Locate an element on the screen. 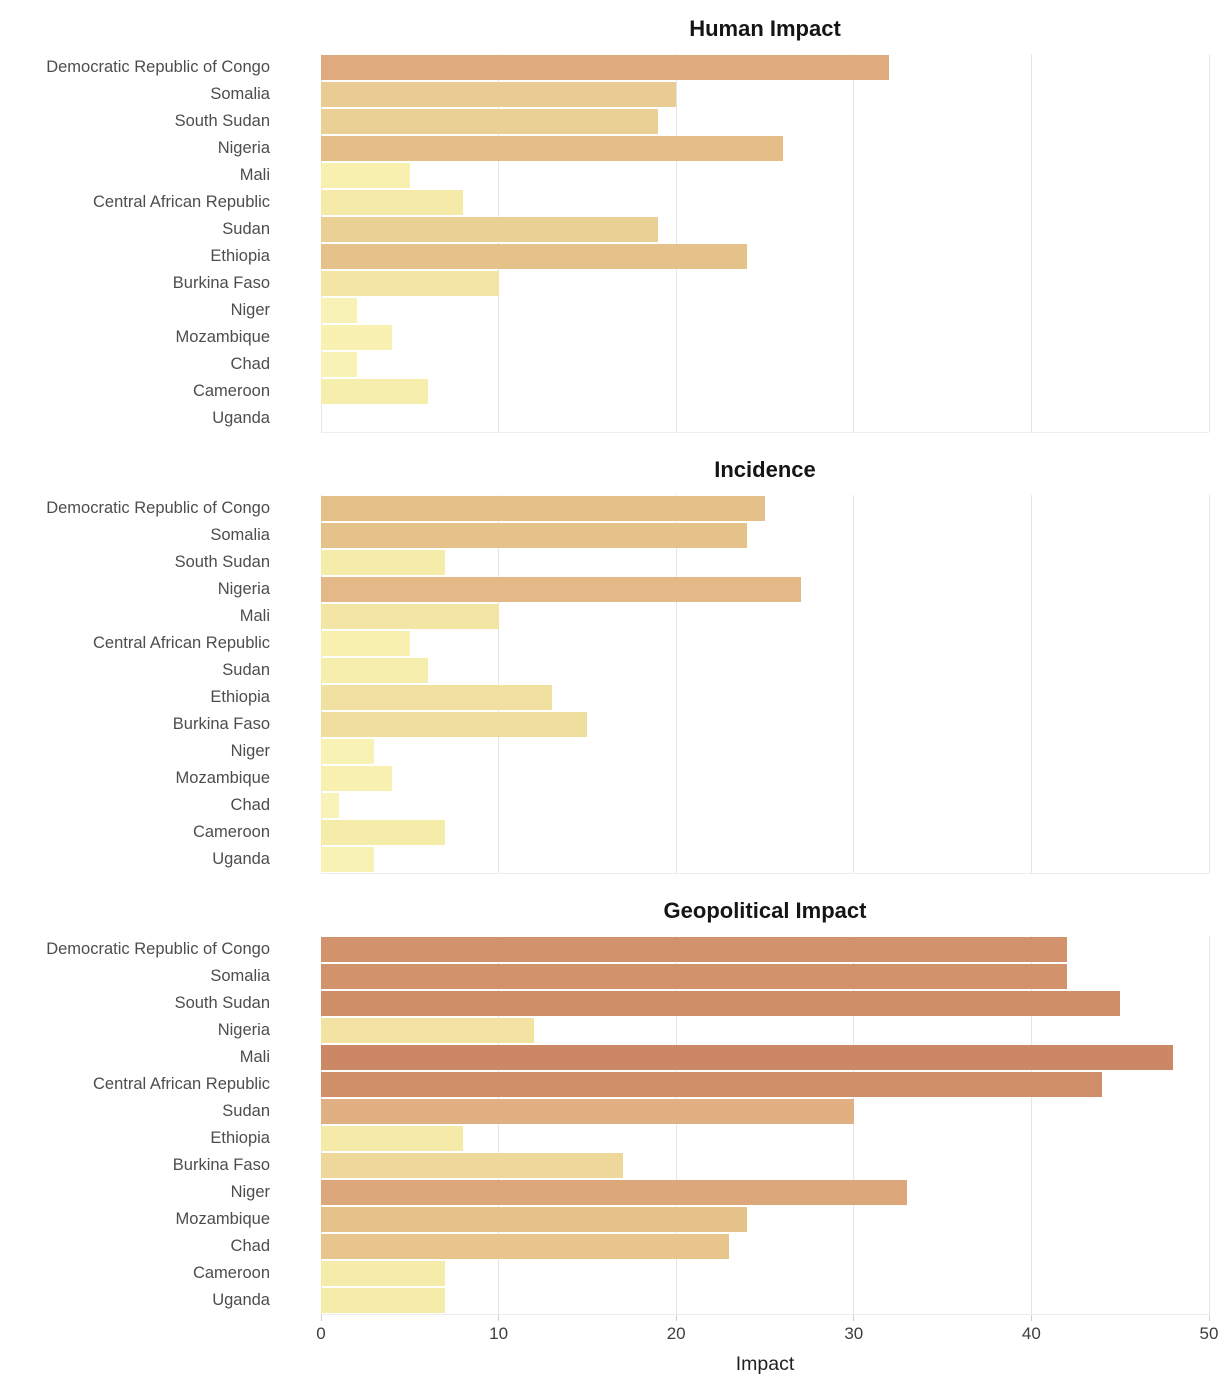 This screenshot has height=1382, width=1229. category-label: Central African Republic is located at coordinates (181, 1084).